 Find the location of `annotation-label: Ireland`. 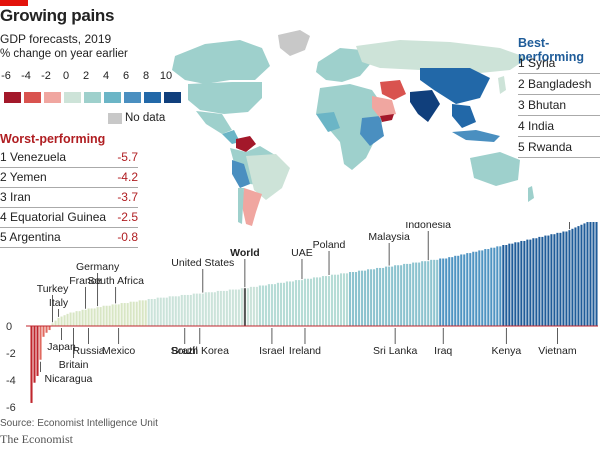

annotation-label: Ireland is located at coordinates (305, 351).